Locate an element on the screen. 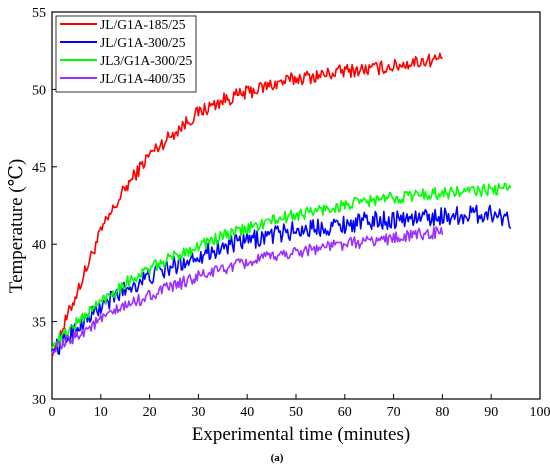  x-tick-label: 20 is located at coordinates (150, 412).